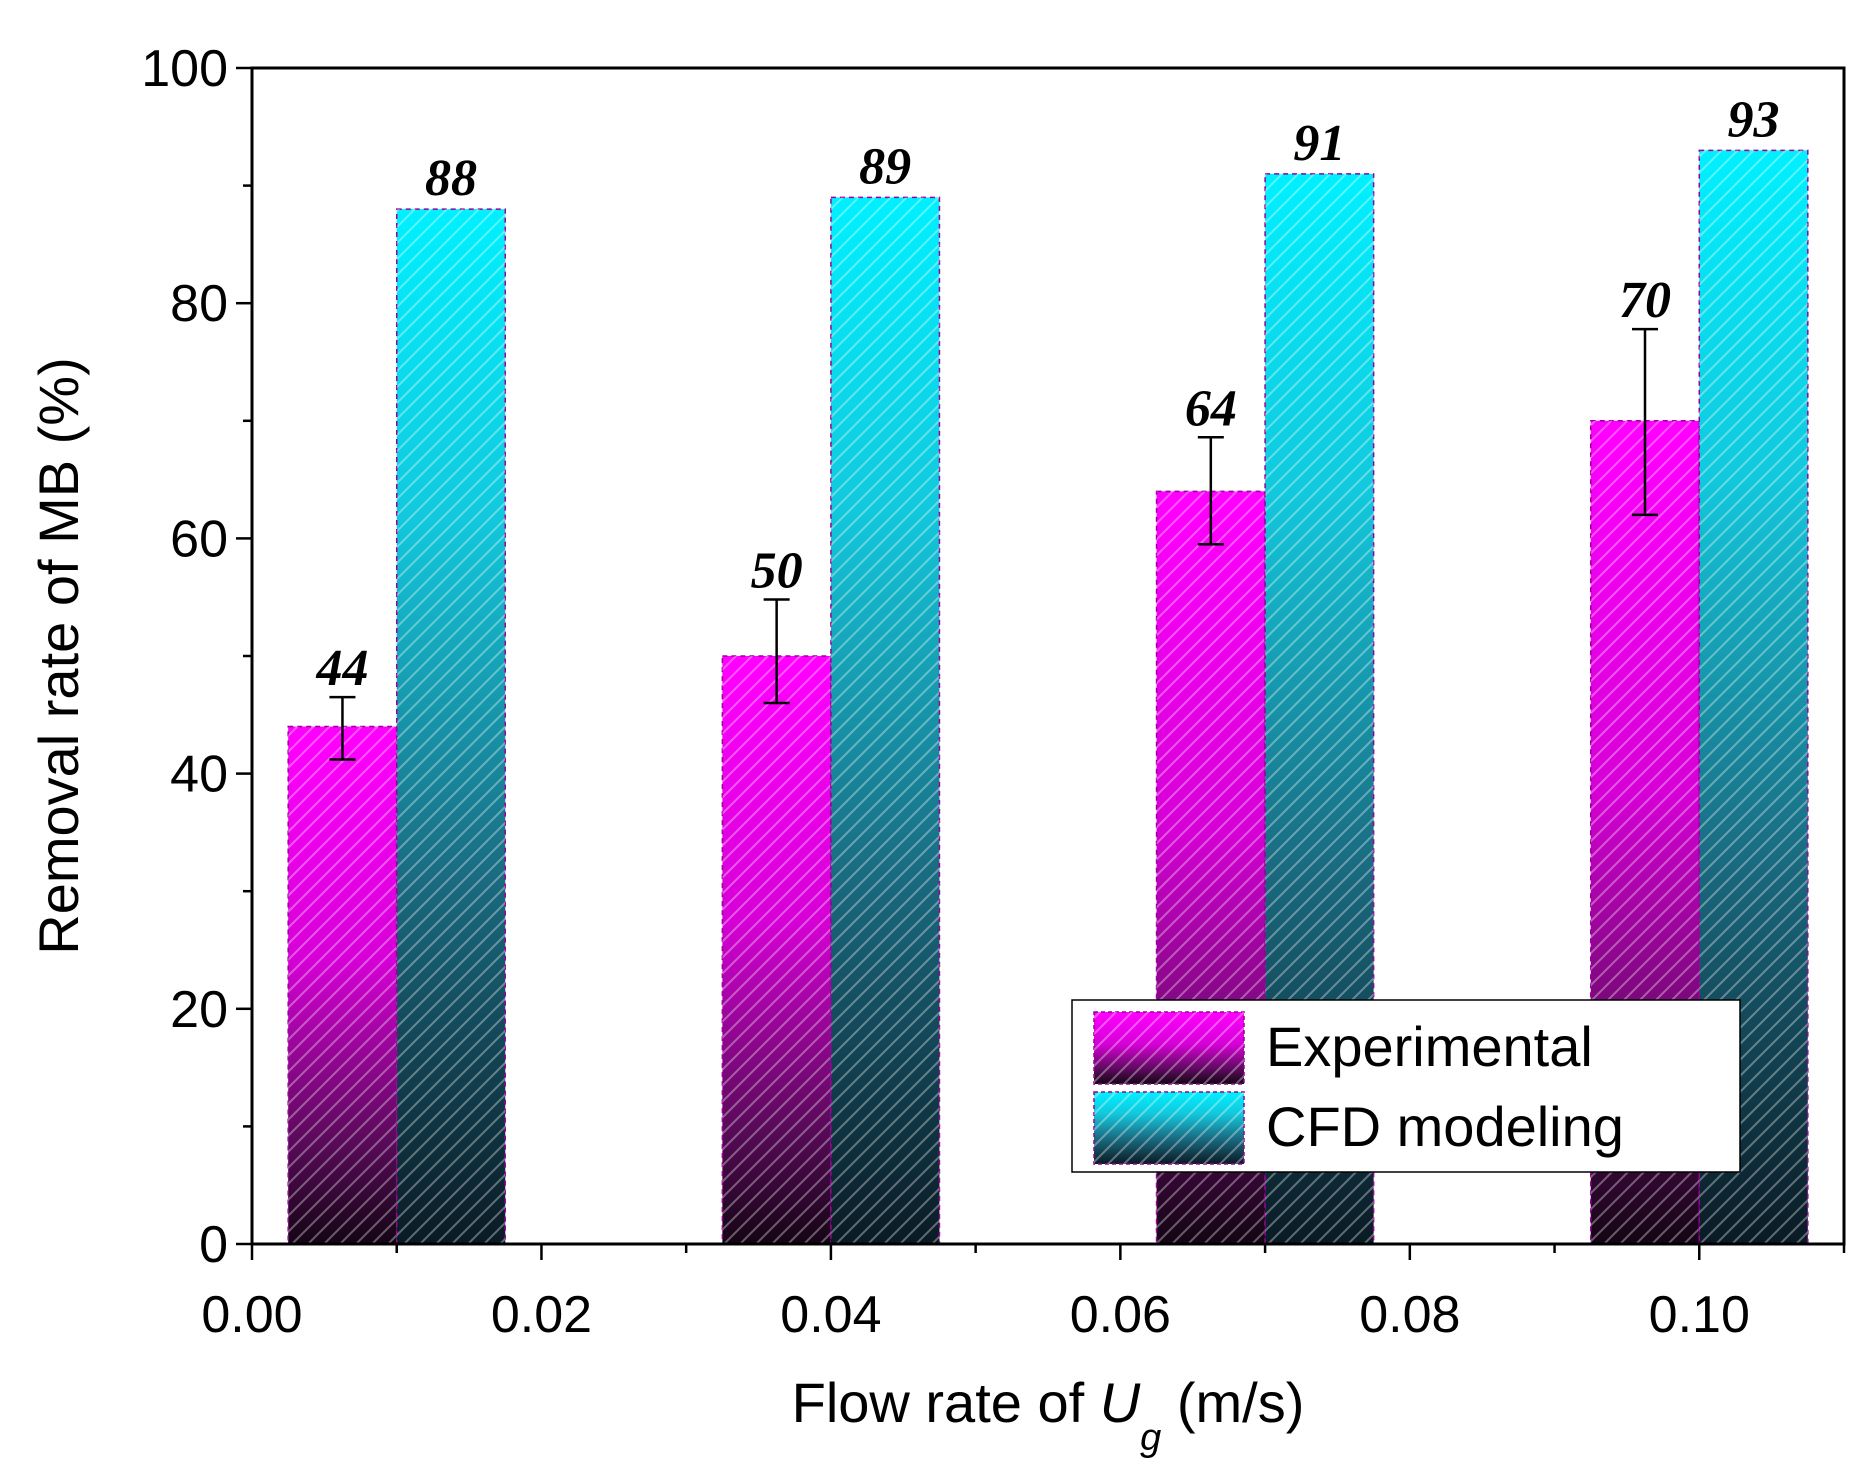 This screenshot has width=1875, height=1479. What do you see at coordinates (1645, 300) in the screenshot?
I see `data-label-experimental-3: 70` at bounding box center [1645, 300].